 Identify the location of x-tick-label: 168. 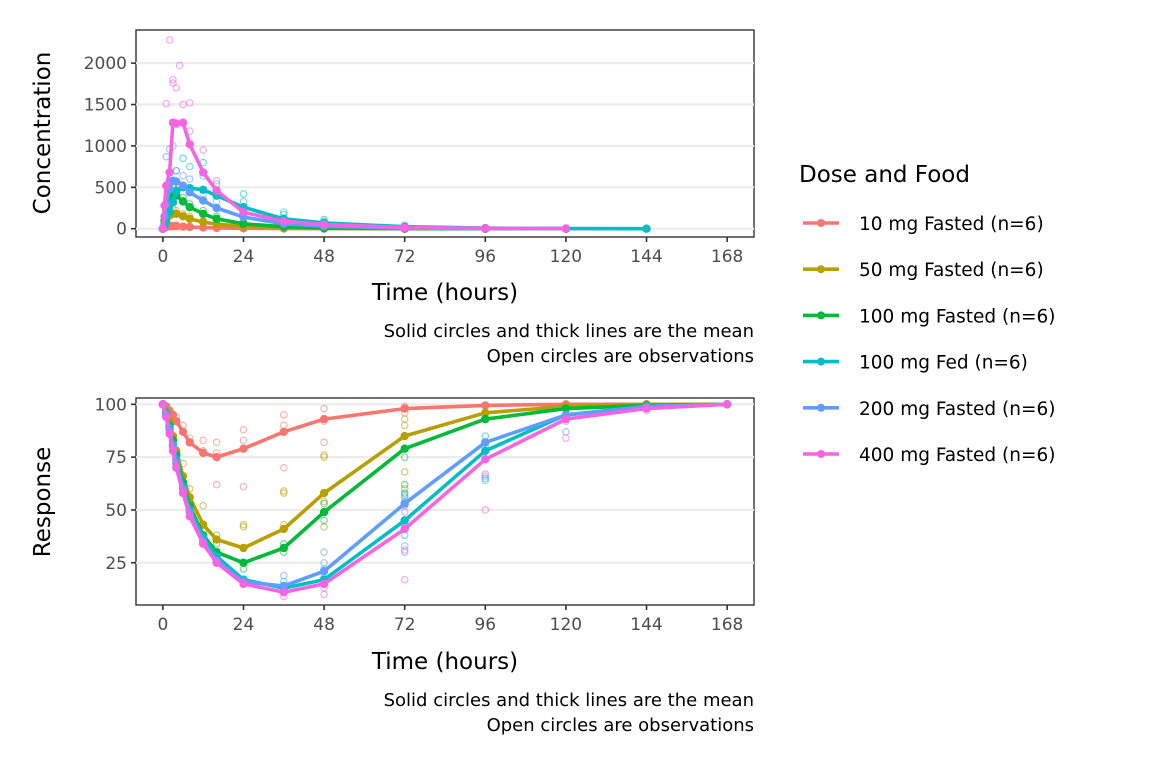
(727, 257).